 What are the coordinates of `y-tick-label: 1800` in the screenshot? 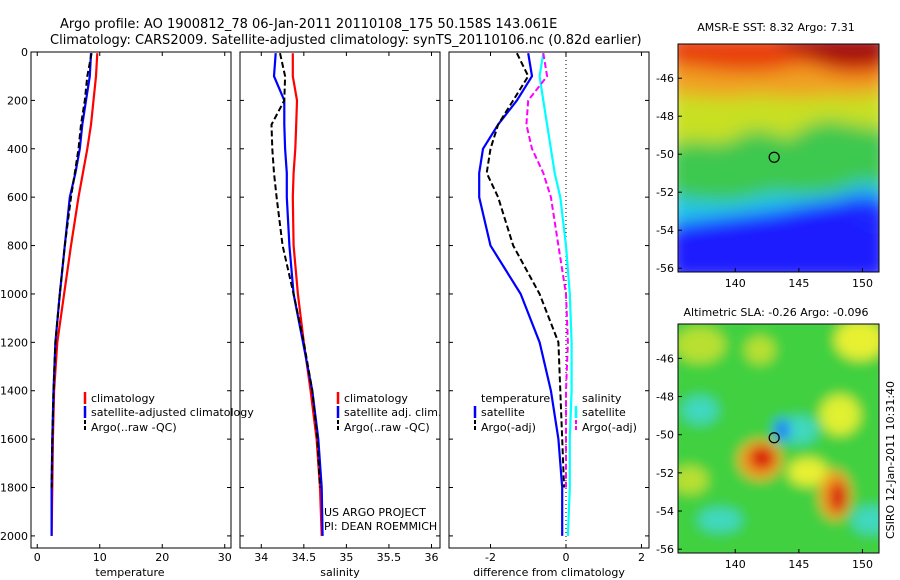 It's located at (14, 488).